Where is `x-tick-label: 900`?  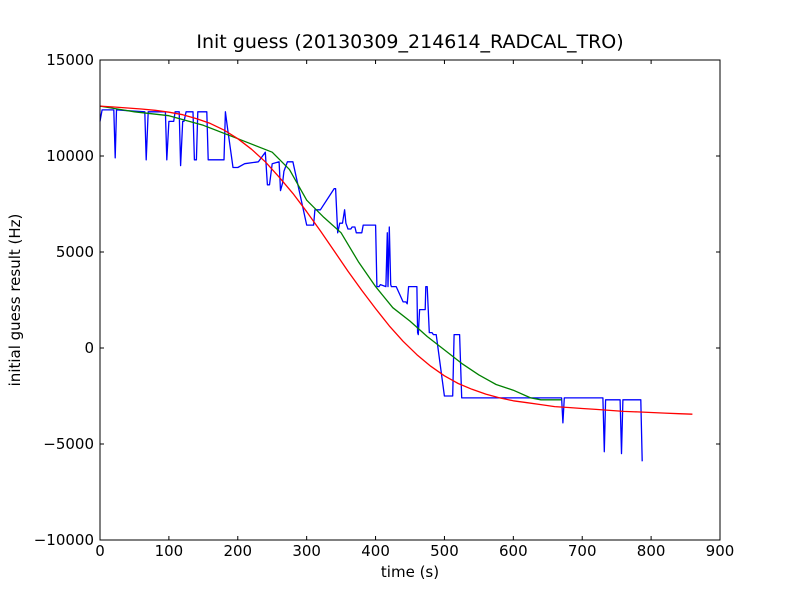 x-tick-label: 900 is located at coordinates (720, 551).